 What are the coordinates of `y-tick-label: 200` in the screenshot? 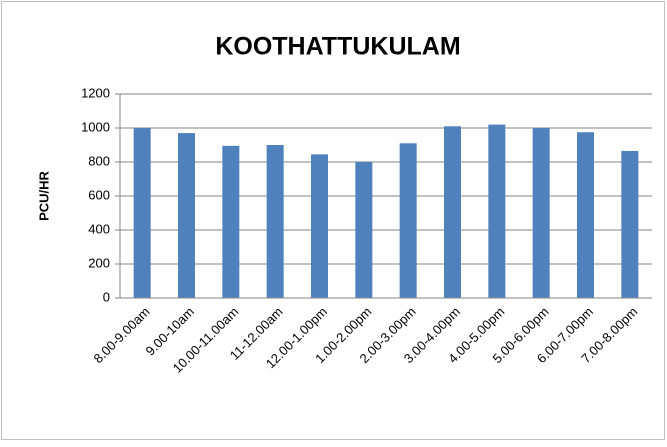 It's located at (99, 262).